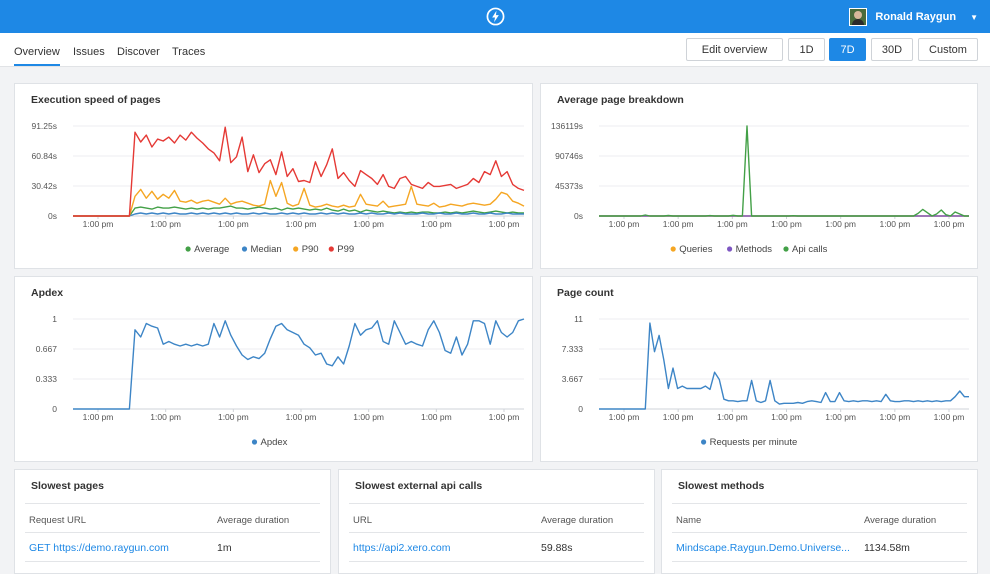 Image resolution: width=990 pixels, height=574 pixels. Describe the element at coordinates (266, 249) in the screenshot. I see `legend-label: Median` at that location.